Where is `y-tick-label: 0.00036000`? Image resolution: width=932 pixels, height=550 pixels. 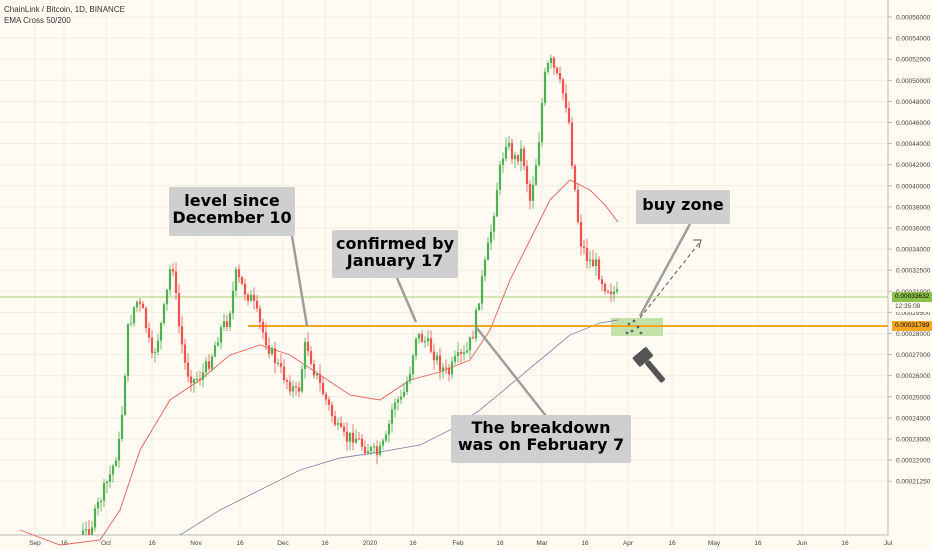 y-tick-label: 0.00036000 is located at coordinates (913, 229).